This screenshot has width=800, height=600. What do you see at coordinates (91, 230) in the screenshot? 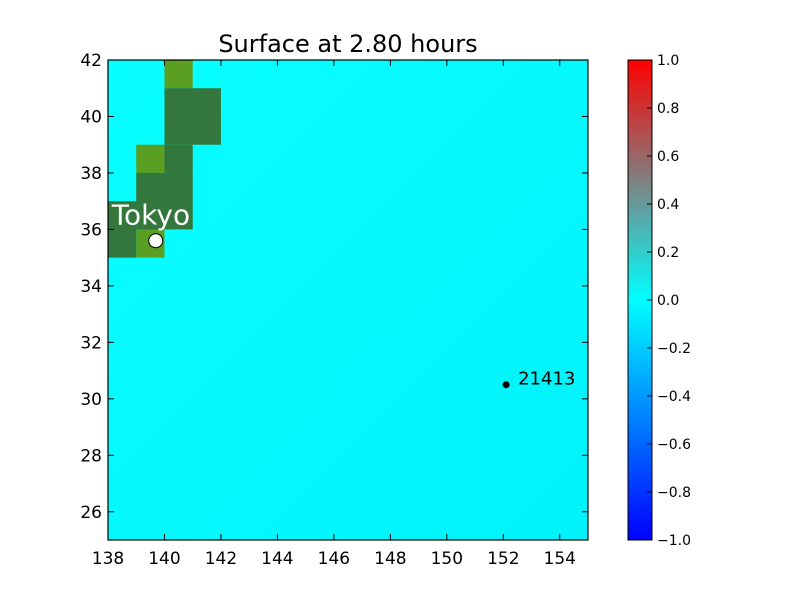
I see `y-tick-label: 36` at bounding box center [91, 230].